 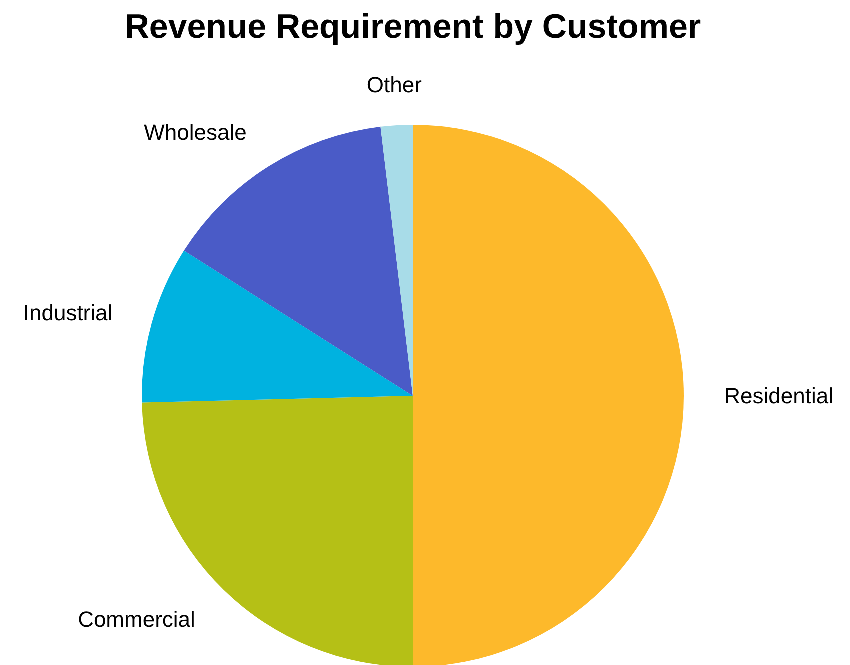 I want to click on slice-label: Residential, so click(x=779, y=396).